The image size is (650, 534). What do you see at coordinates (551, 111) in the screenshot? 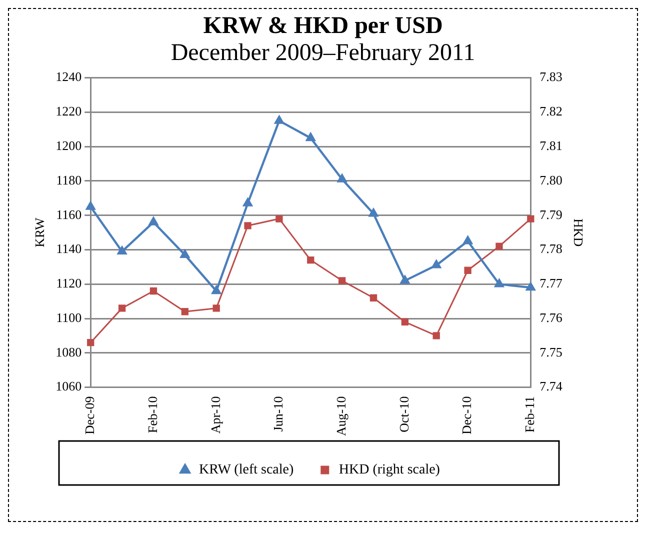
I see `y2-tick-label: 7.82` at bounding box center [551, 111].